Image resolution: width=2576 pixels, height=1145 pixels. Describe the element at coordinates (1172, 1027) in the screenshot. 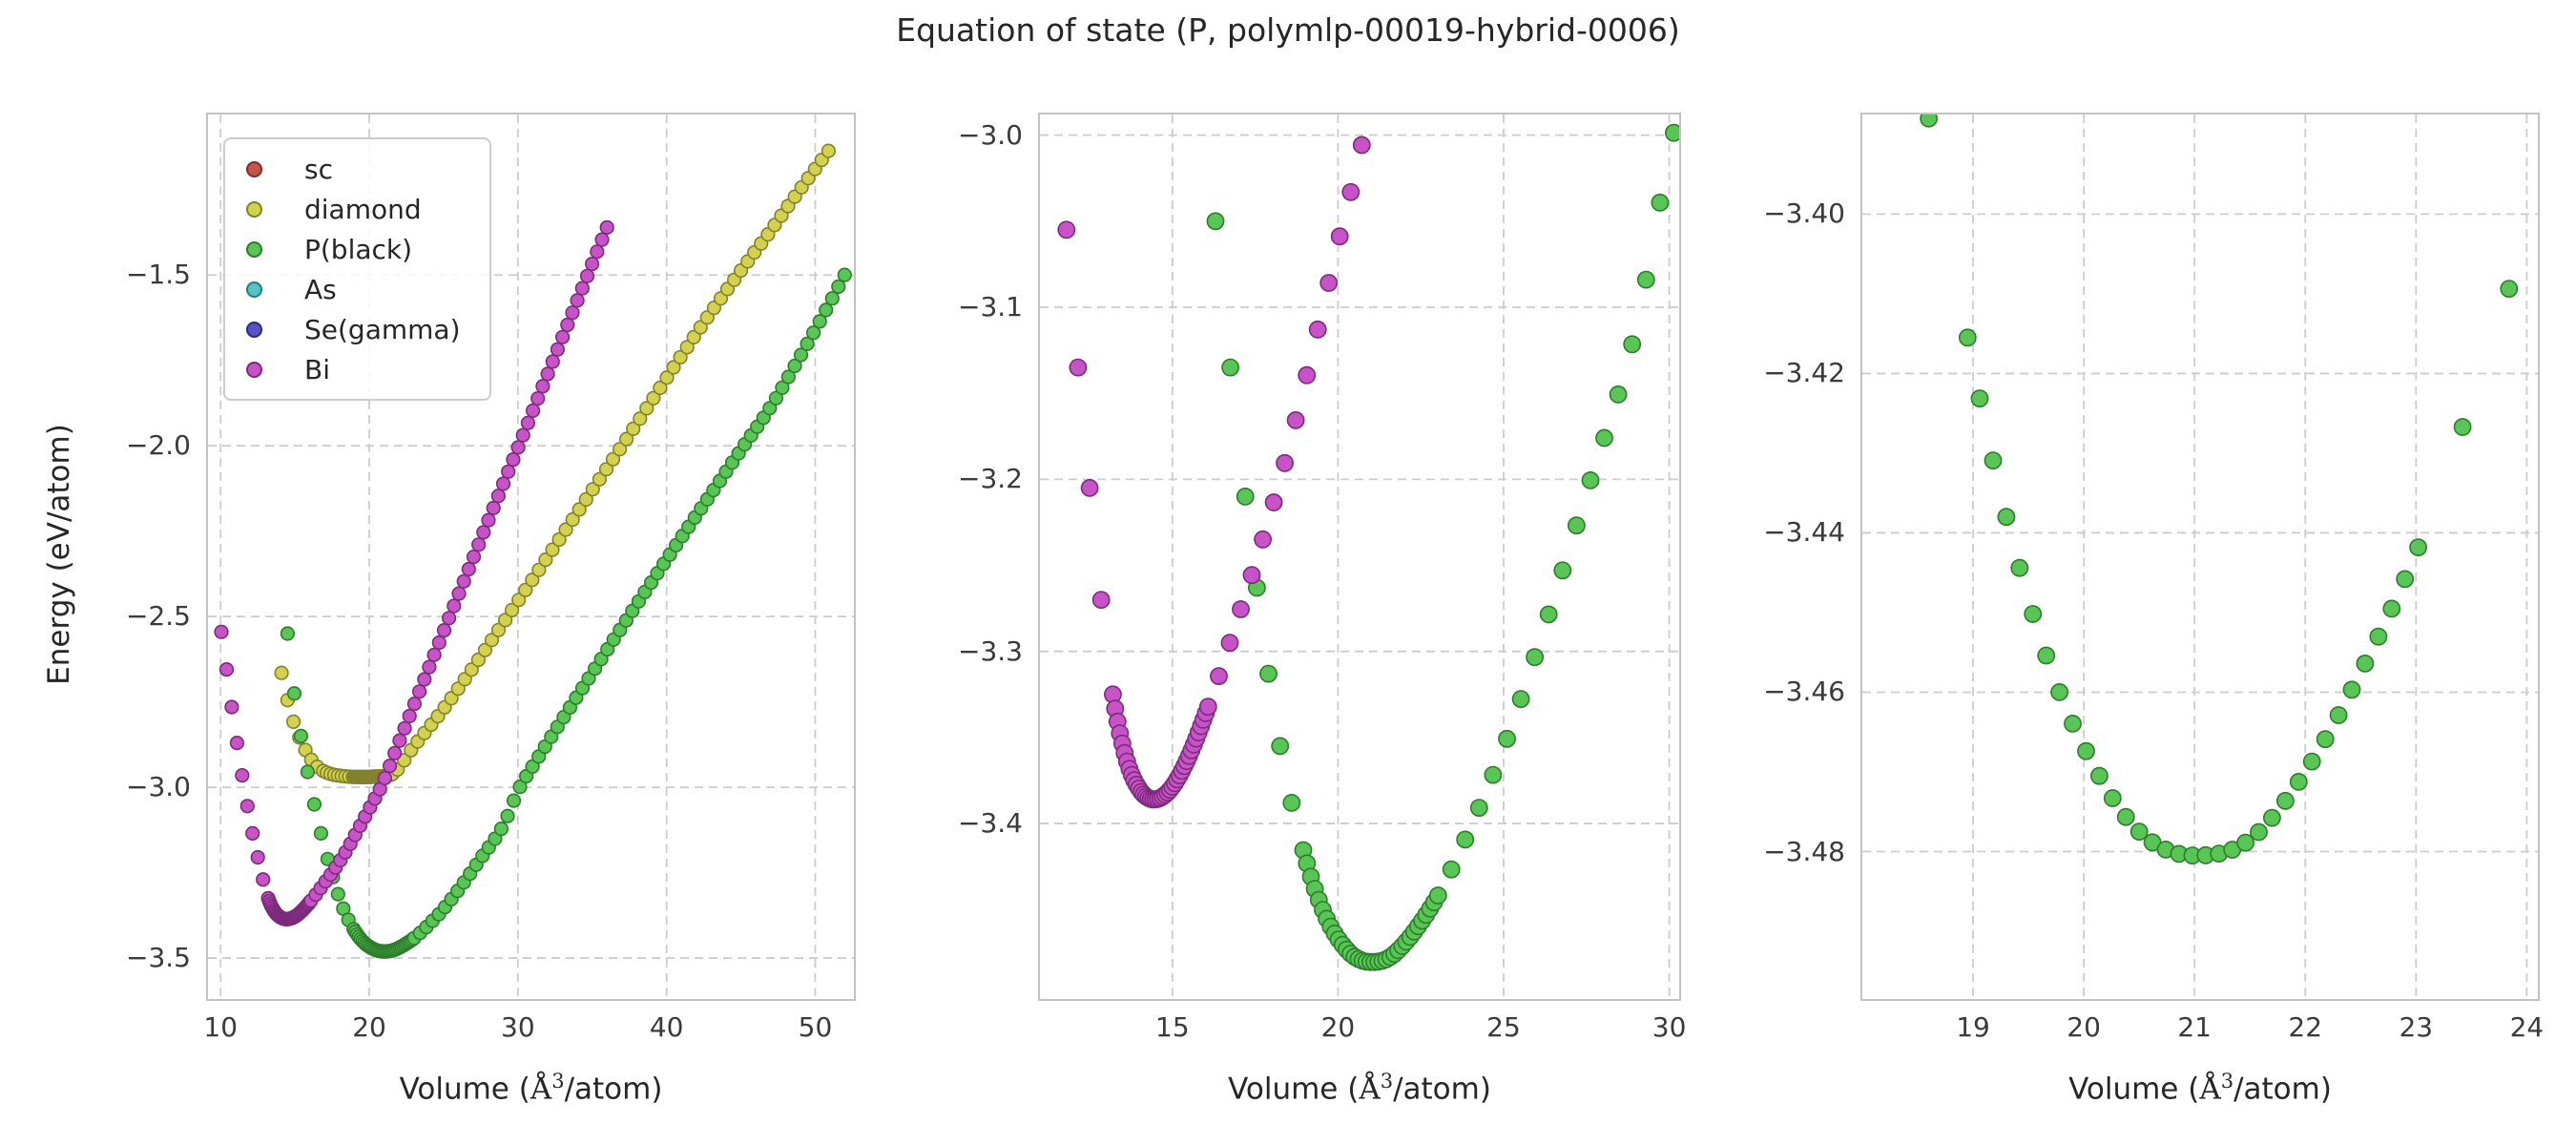

I see `x-tick-label: 15` at that location.